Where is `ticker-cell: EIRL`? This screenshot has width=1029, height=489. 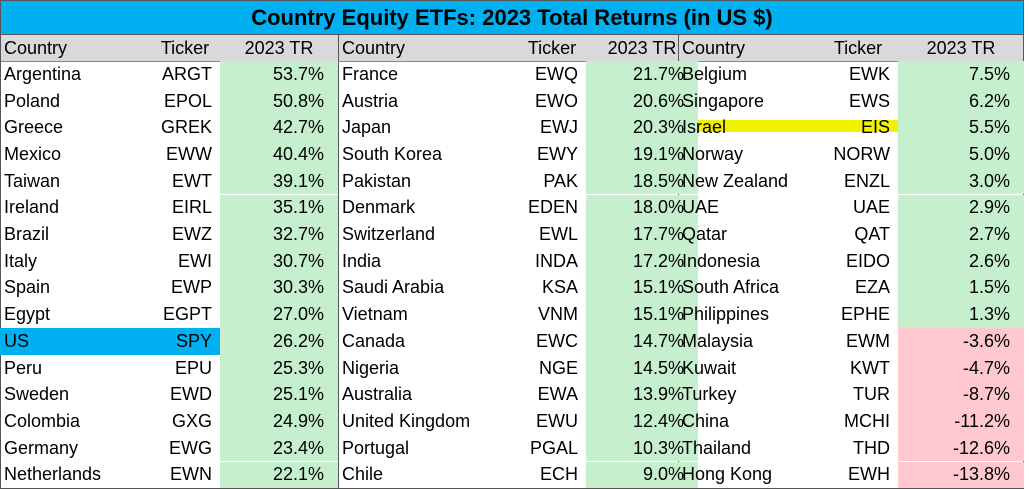 ticker-cell: EIRL is located at coordinates (191, 207).